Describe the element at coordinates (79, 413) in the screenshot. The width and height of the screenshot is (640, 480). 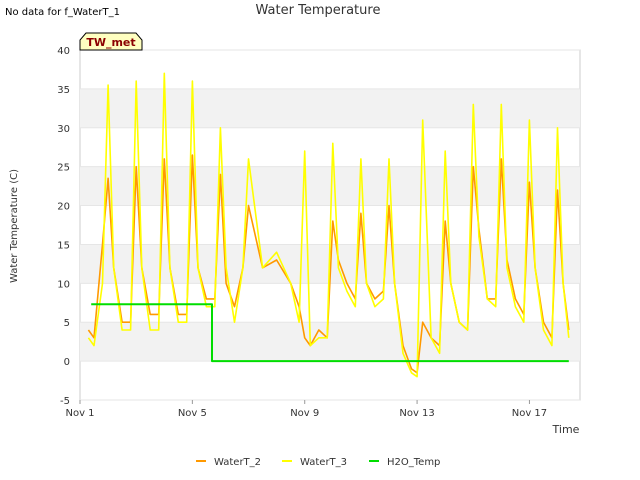
I see `x-tick-label: Nov 1` at that location.